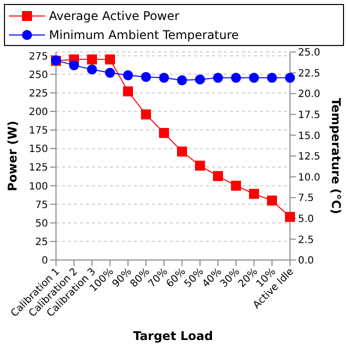 The width and height of the screenshot is (348, 348). What do you see at coordinates (309, 115) in the screenshot?
I see `y2-tick-label: 17.5` at bounding box center [309, 115].